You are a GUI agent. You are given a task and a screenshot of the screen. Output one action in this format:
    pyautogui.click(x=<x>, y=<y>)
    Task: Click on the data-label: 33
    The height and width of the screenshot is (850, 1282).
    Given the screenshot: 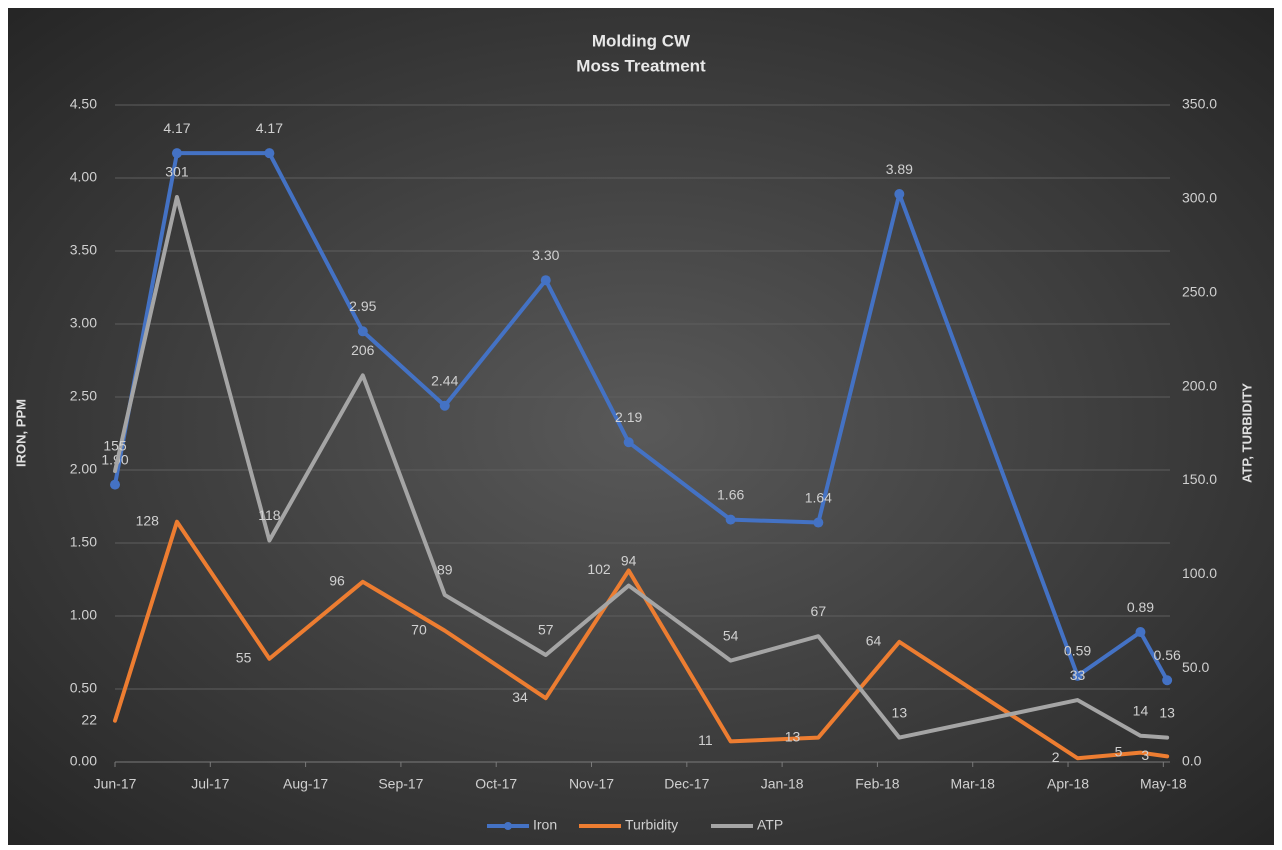 What is the action you would take?
    pyautogui.click(x=1078, y=675)
    